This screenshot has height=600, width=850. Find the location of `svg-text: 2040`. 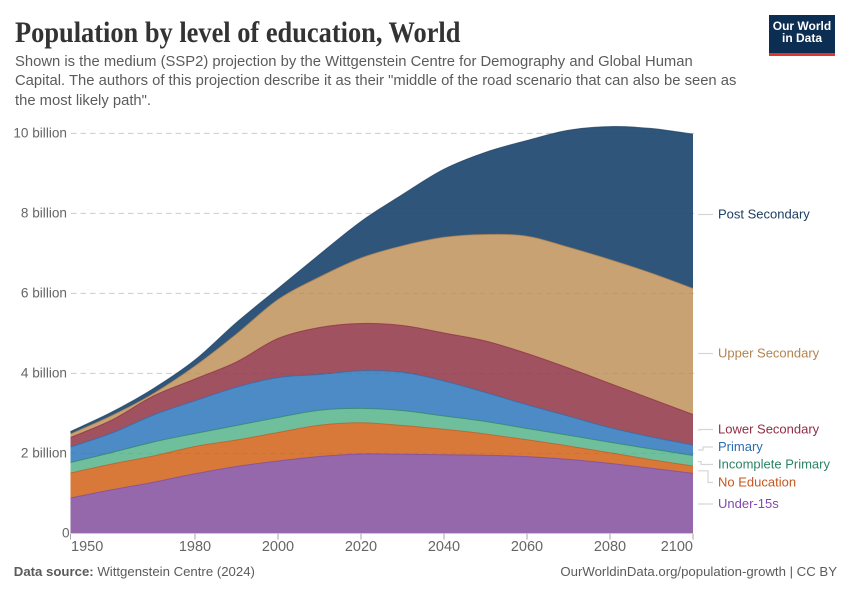

svg-text: 2040 is located at coordinates (444, 547).